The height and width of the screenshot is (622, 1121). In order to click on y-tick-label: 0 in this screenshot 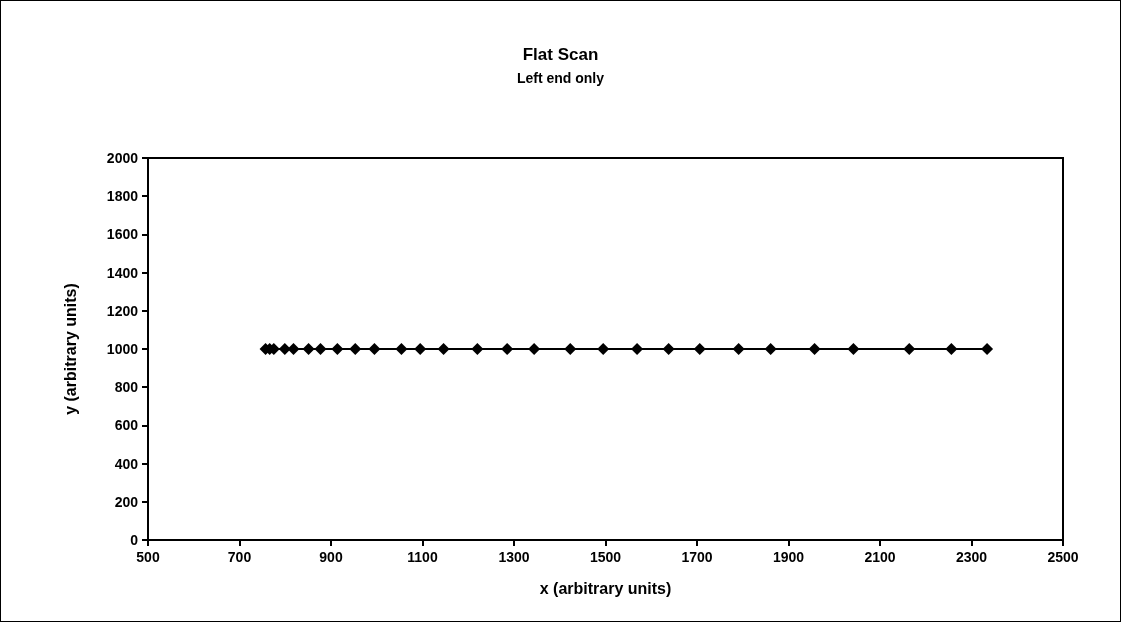, I will do `click(134, 540)`.